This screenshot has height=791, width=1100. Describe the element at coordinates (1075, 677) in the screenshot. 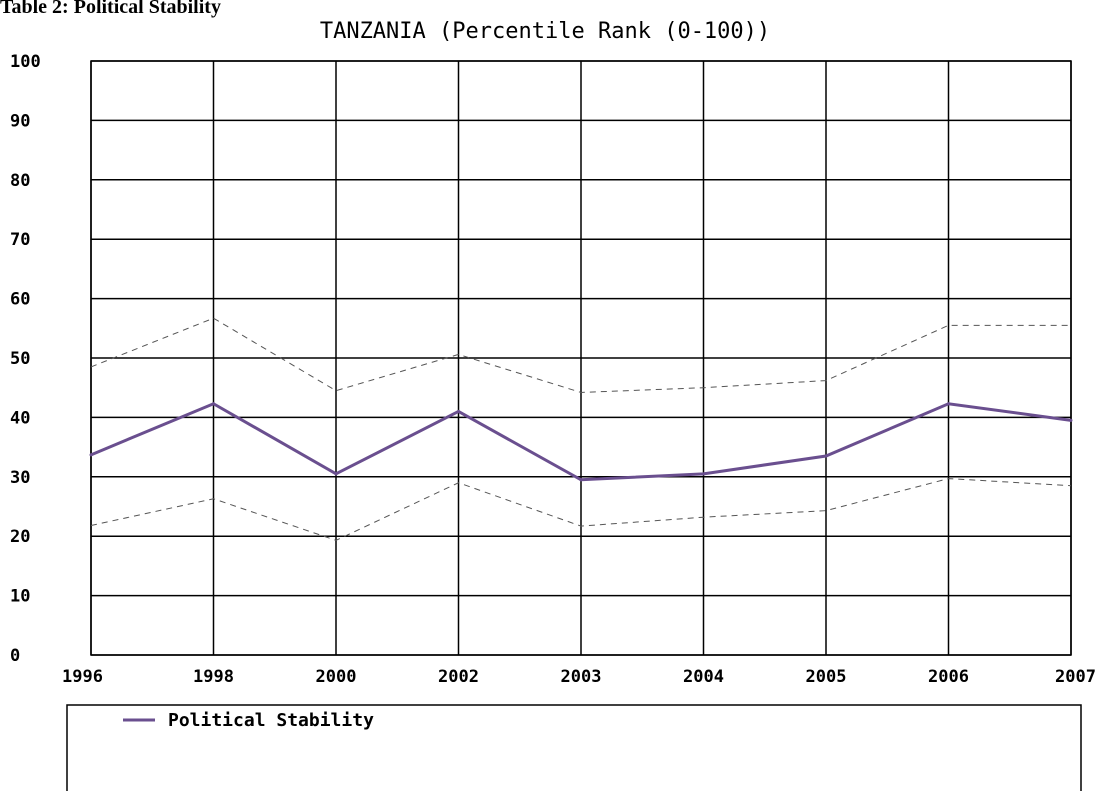

I see `x-tick-label: 2007` at that location.